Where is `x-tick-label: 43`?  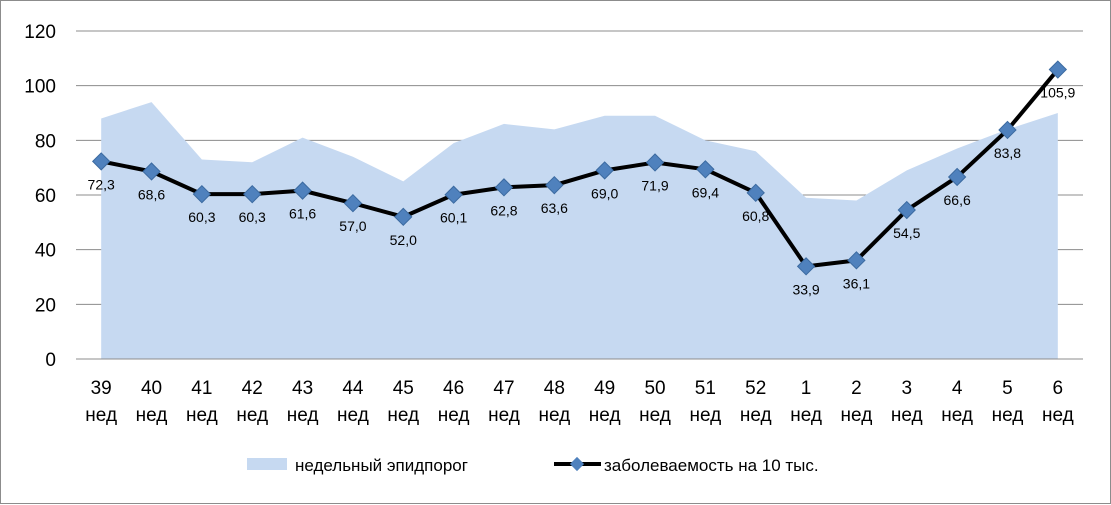
x-tick-label: 43 is located at coordinates (302, 388).